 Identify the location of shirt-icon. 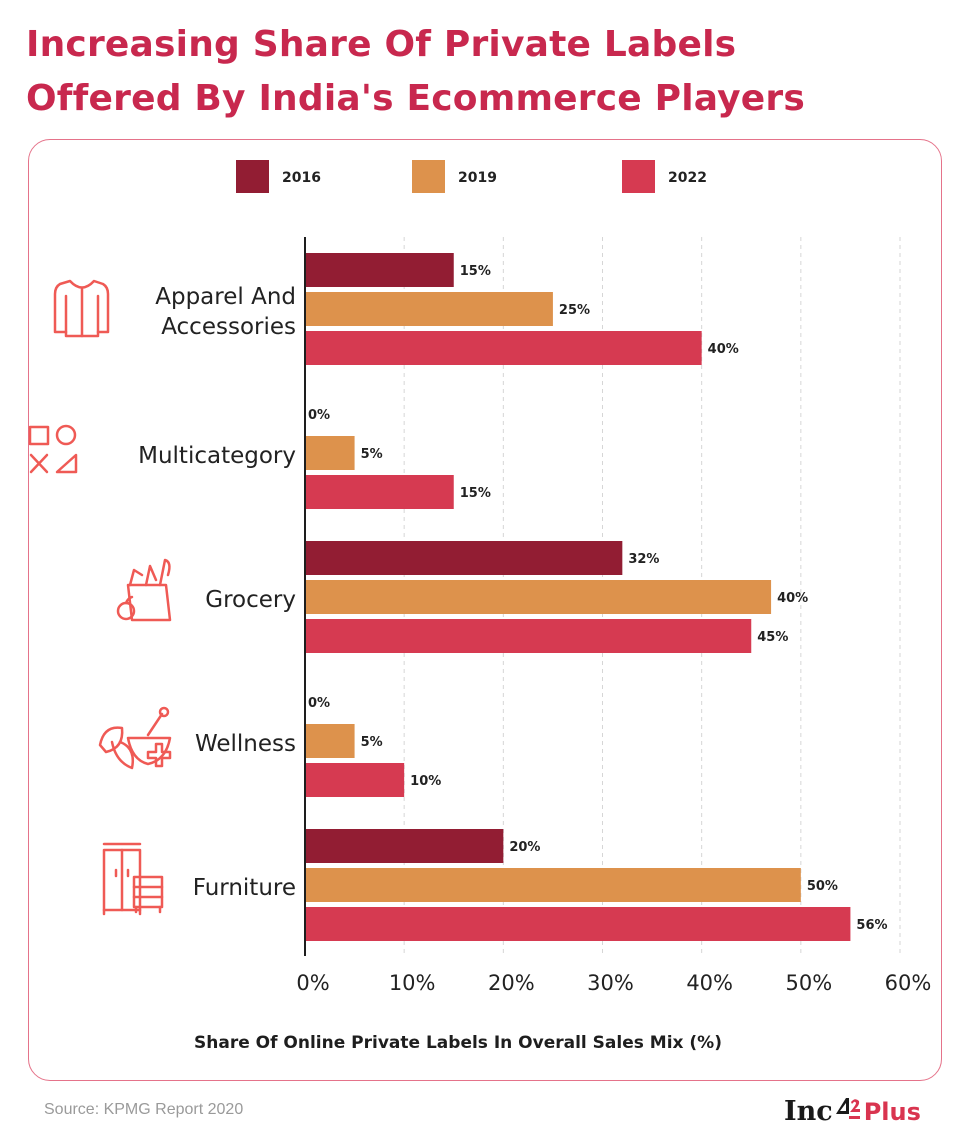
(81, 308).